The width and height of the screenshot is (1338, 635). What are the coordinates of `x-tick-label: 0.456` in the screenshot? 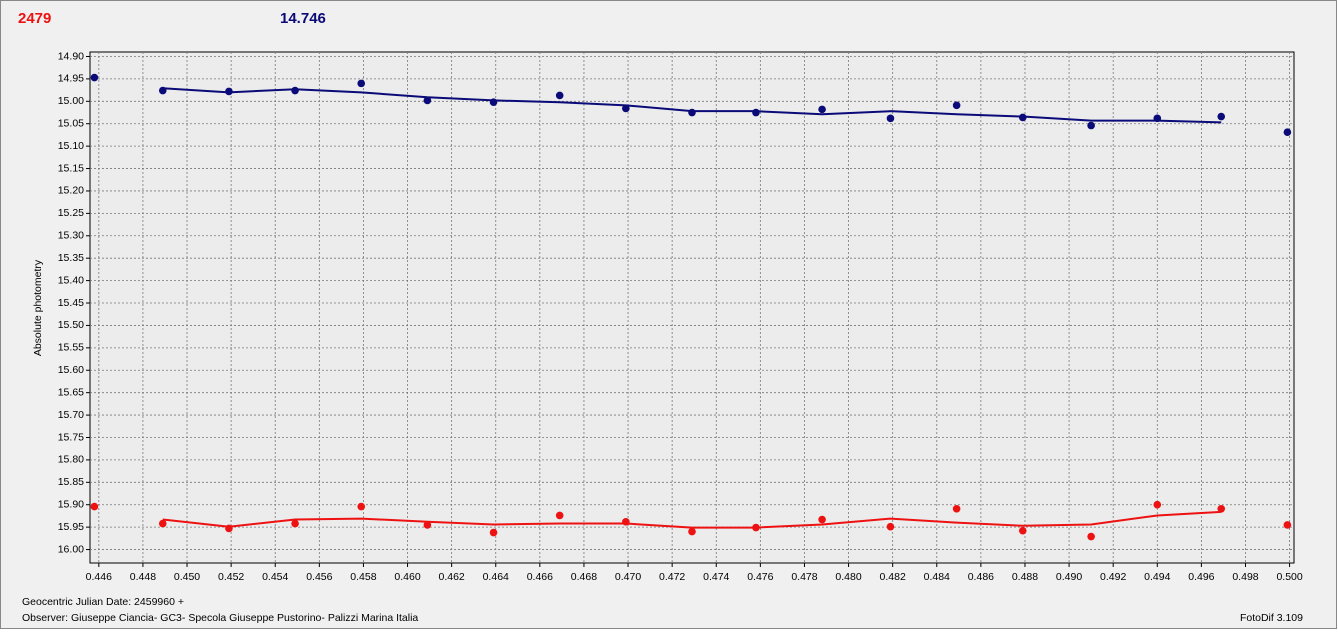 It's located at (319, 577).